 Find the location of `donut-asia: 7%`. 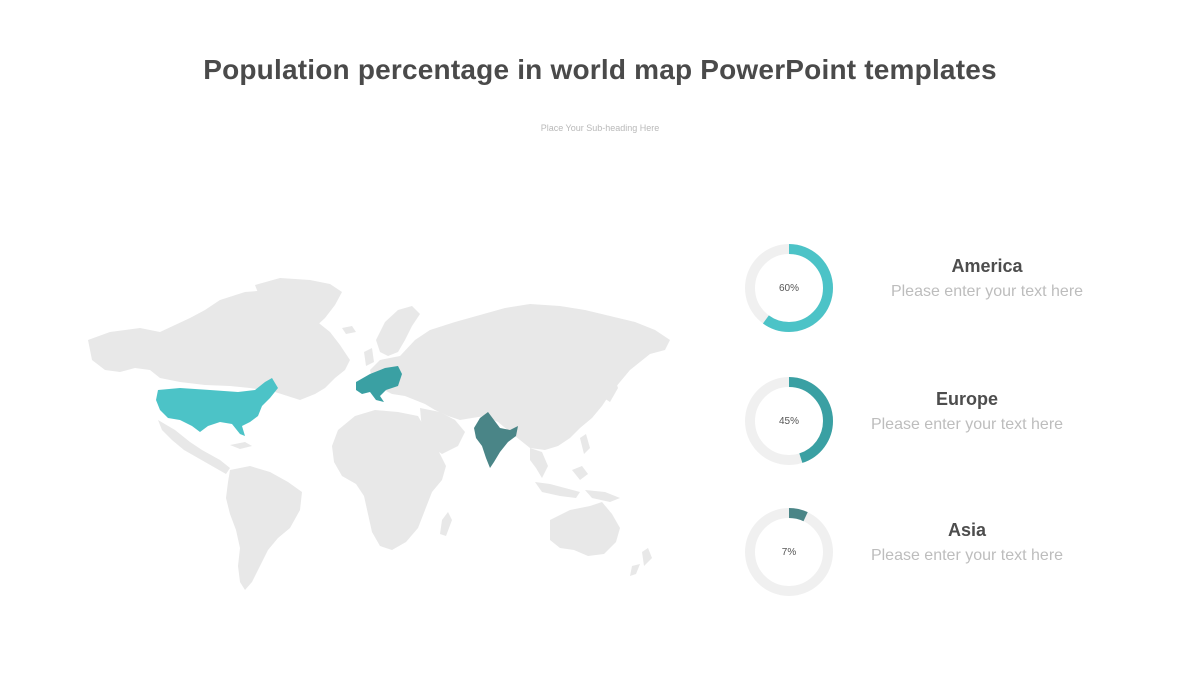

donut-asia: 7% is located at coordinates (789, 552).